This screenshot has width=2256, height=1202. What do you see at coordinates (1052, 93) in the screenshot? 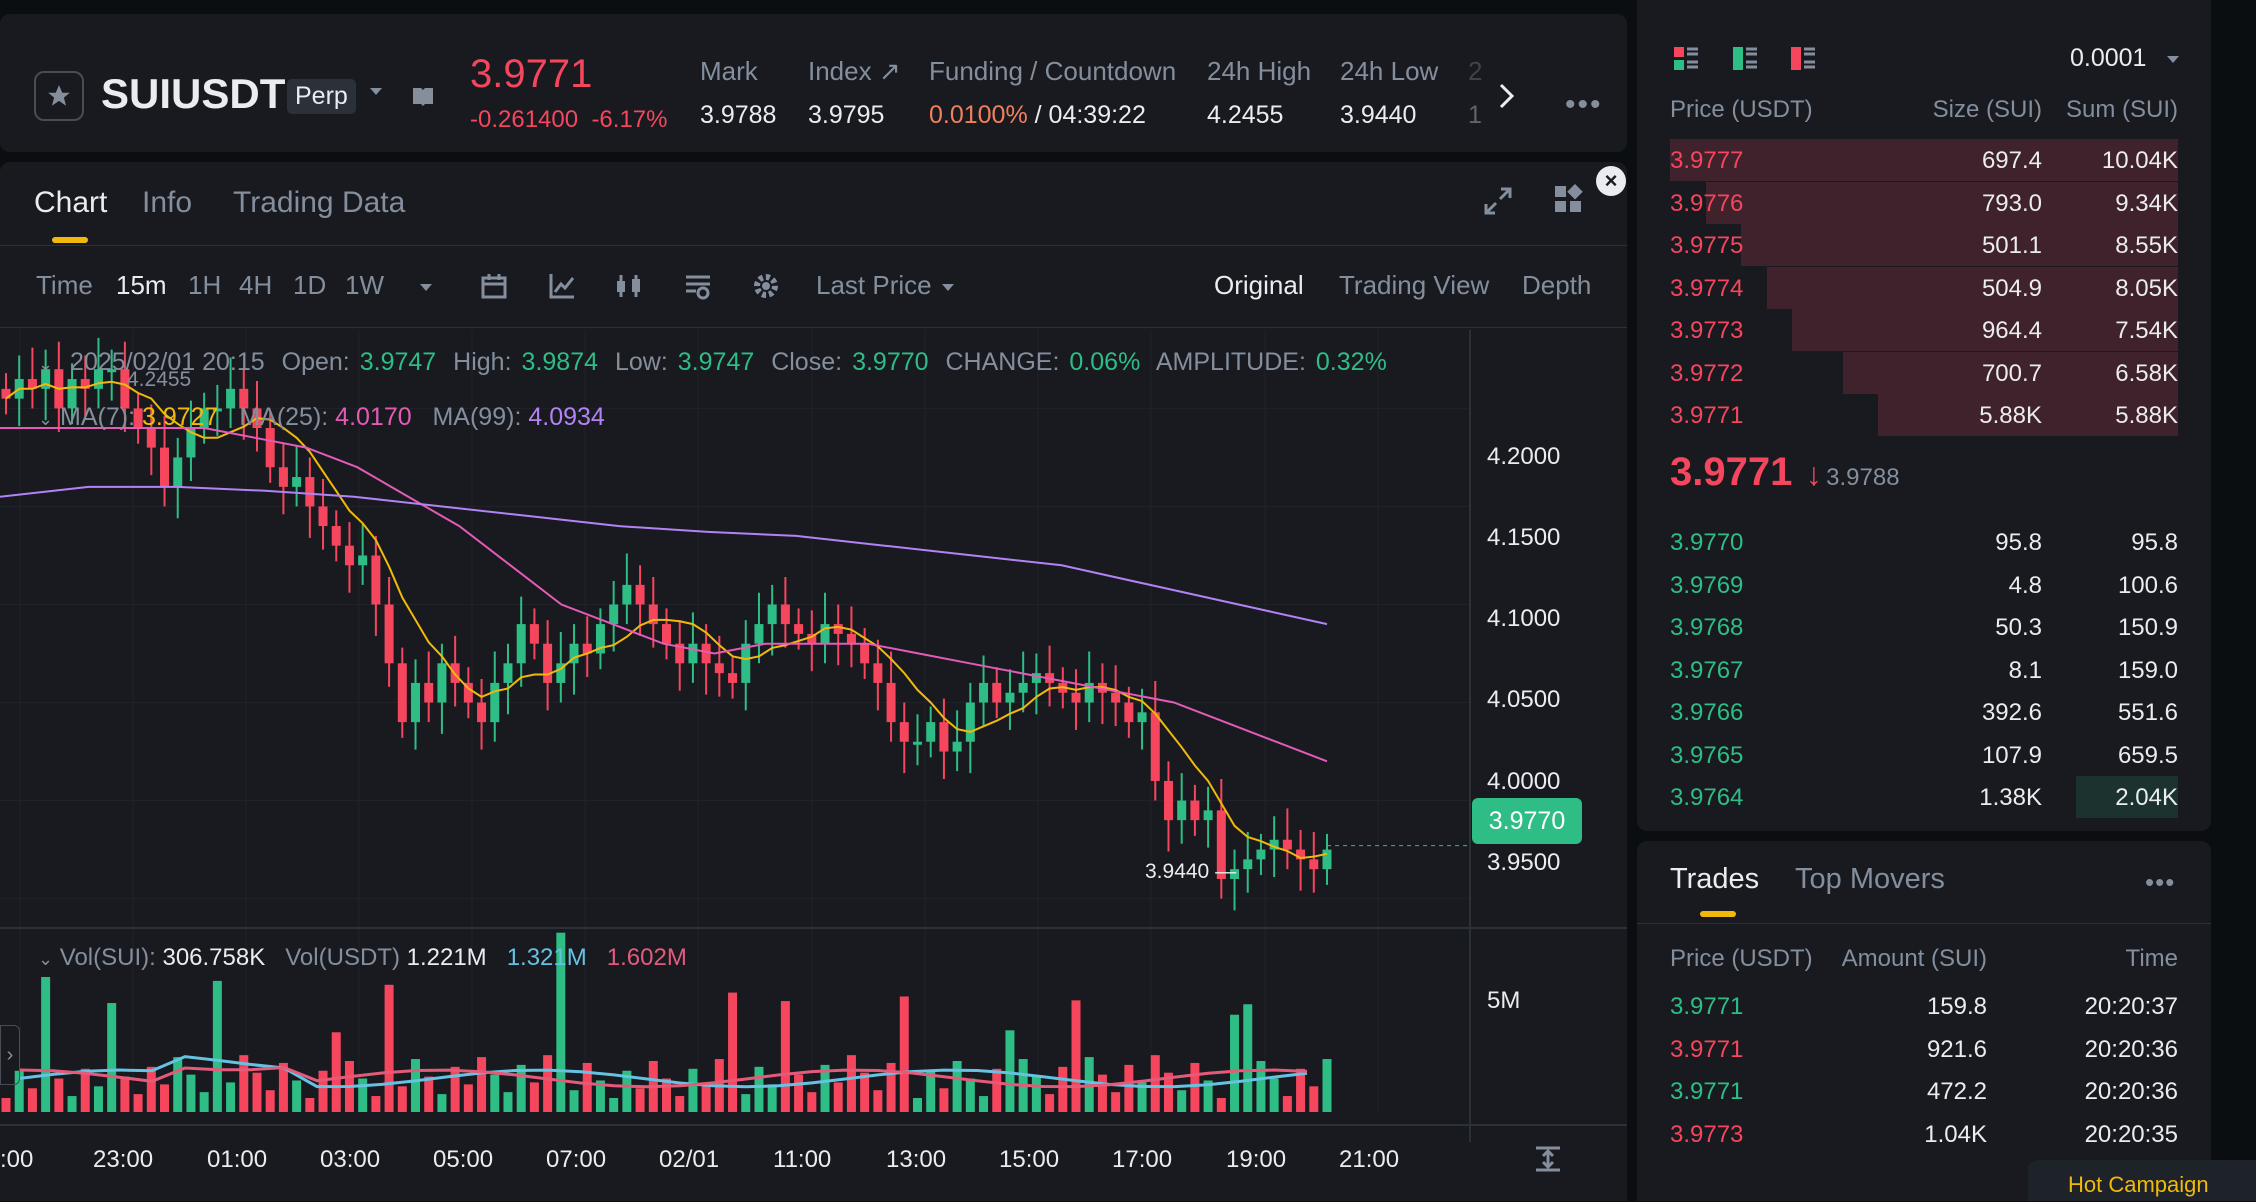
I see `stat-funding: Funding / Countdown 0.0100% / 04:39:22` at bounding box center [1052, 93].